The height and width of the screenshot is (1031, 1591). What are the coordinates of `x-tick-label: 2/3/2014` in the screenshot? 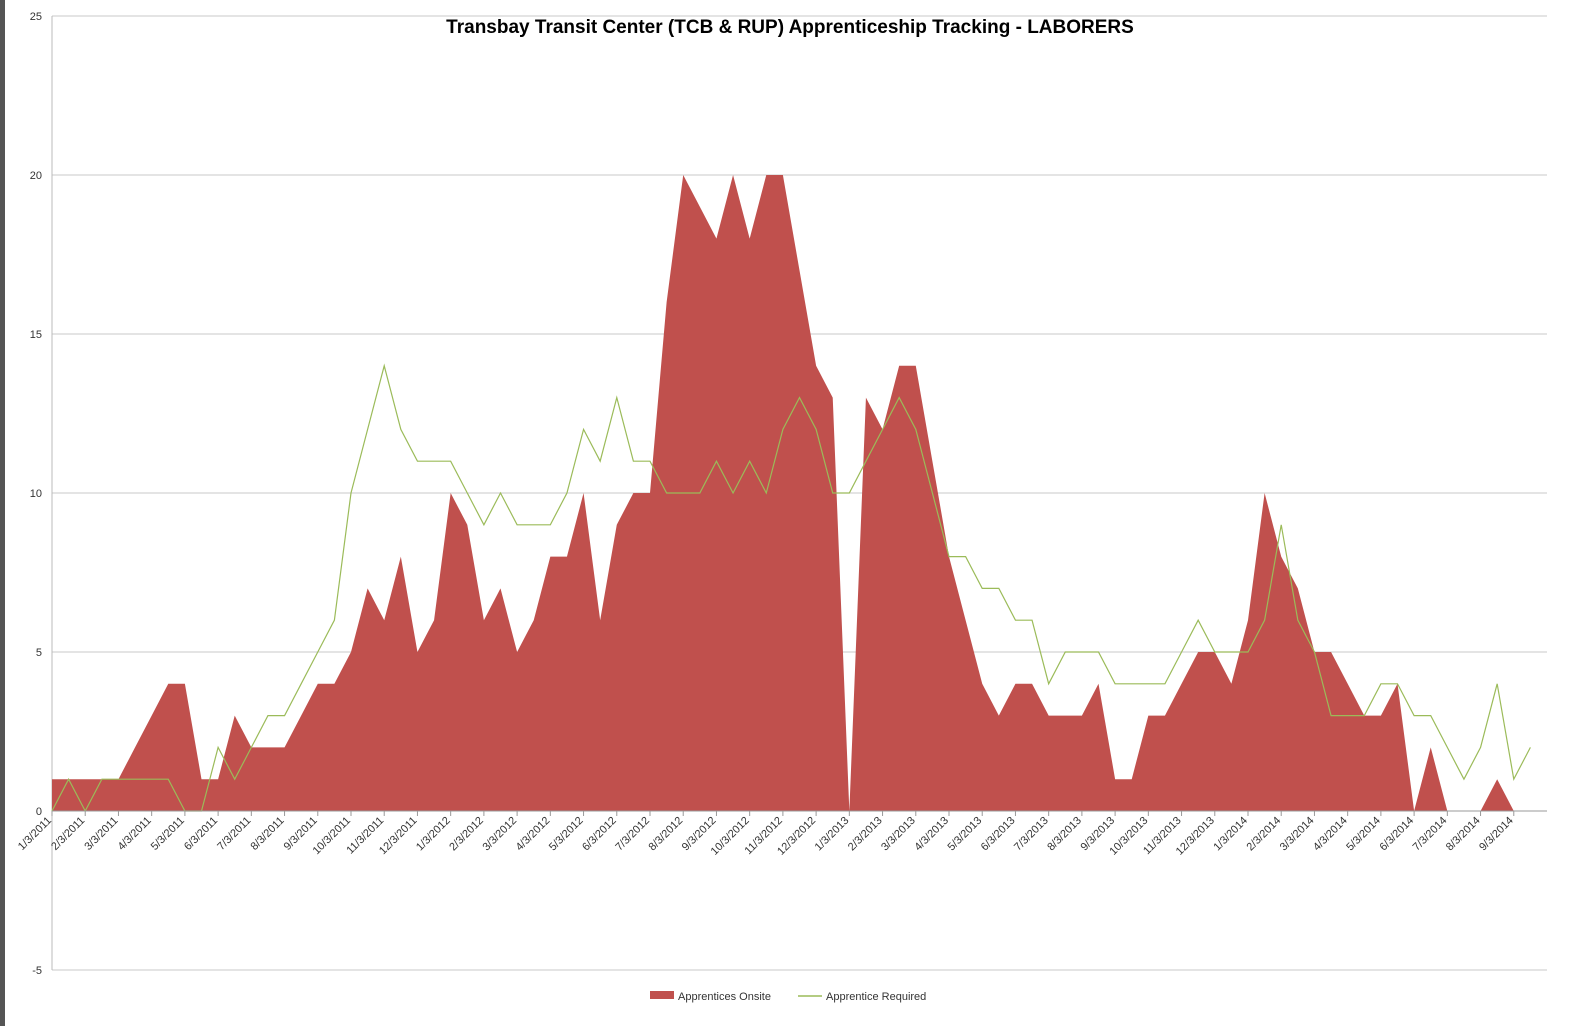 It's located at (1264, 834).